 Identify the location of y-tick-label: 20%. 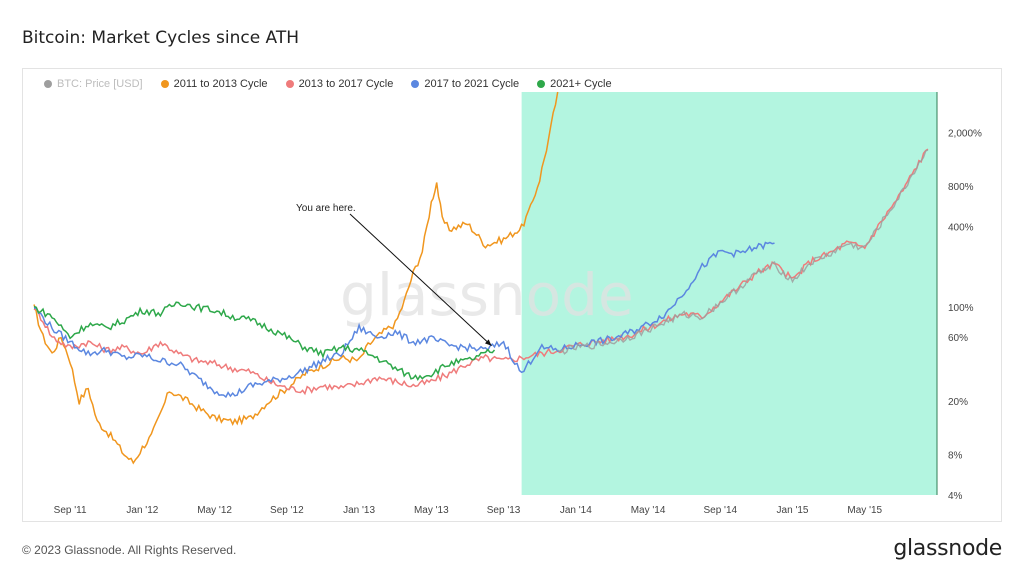
(958, 402).